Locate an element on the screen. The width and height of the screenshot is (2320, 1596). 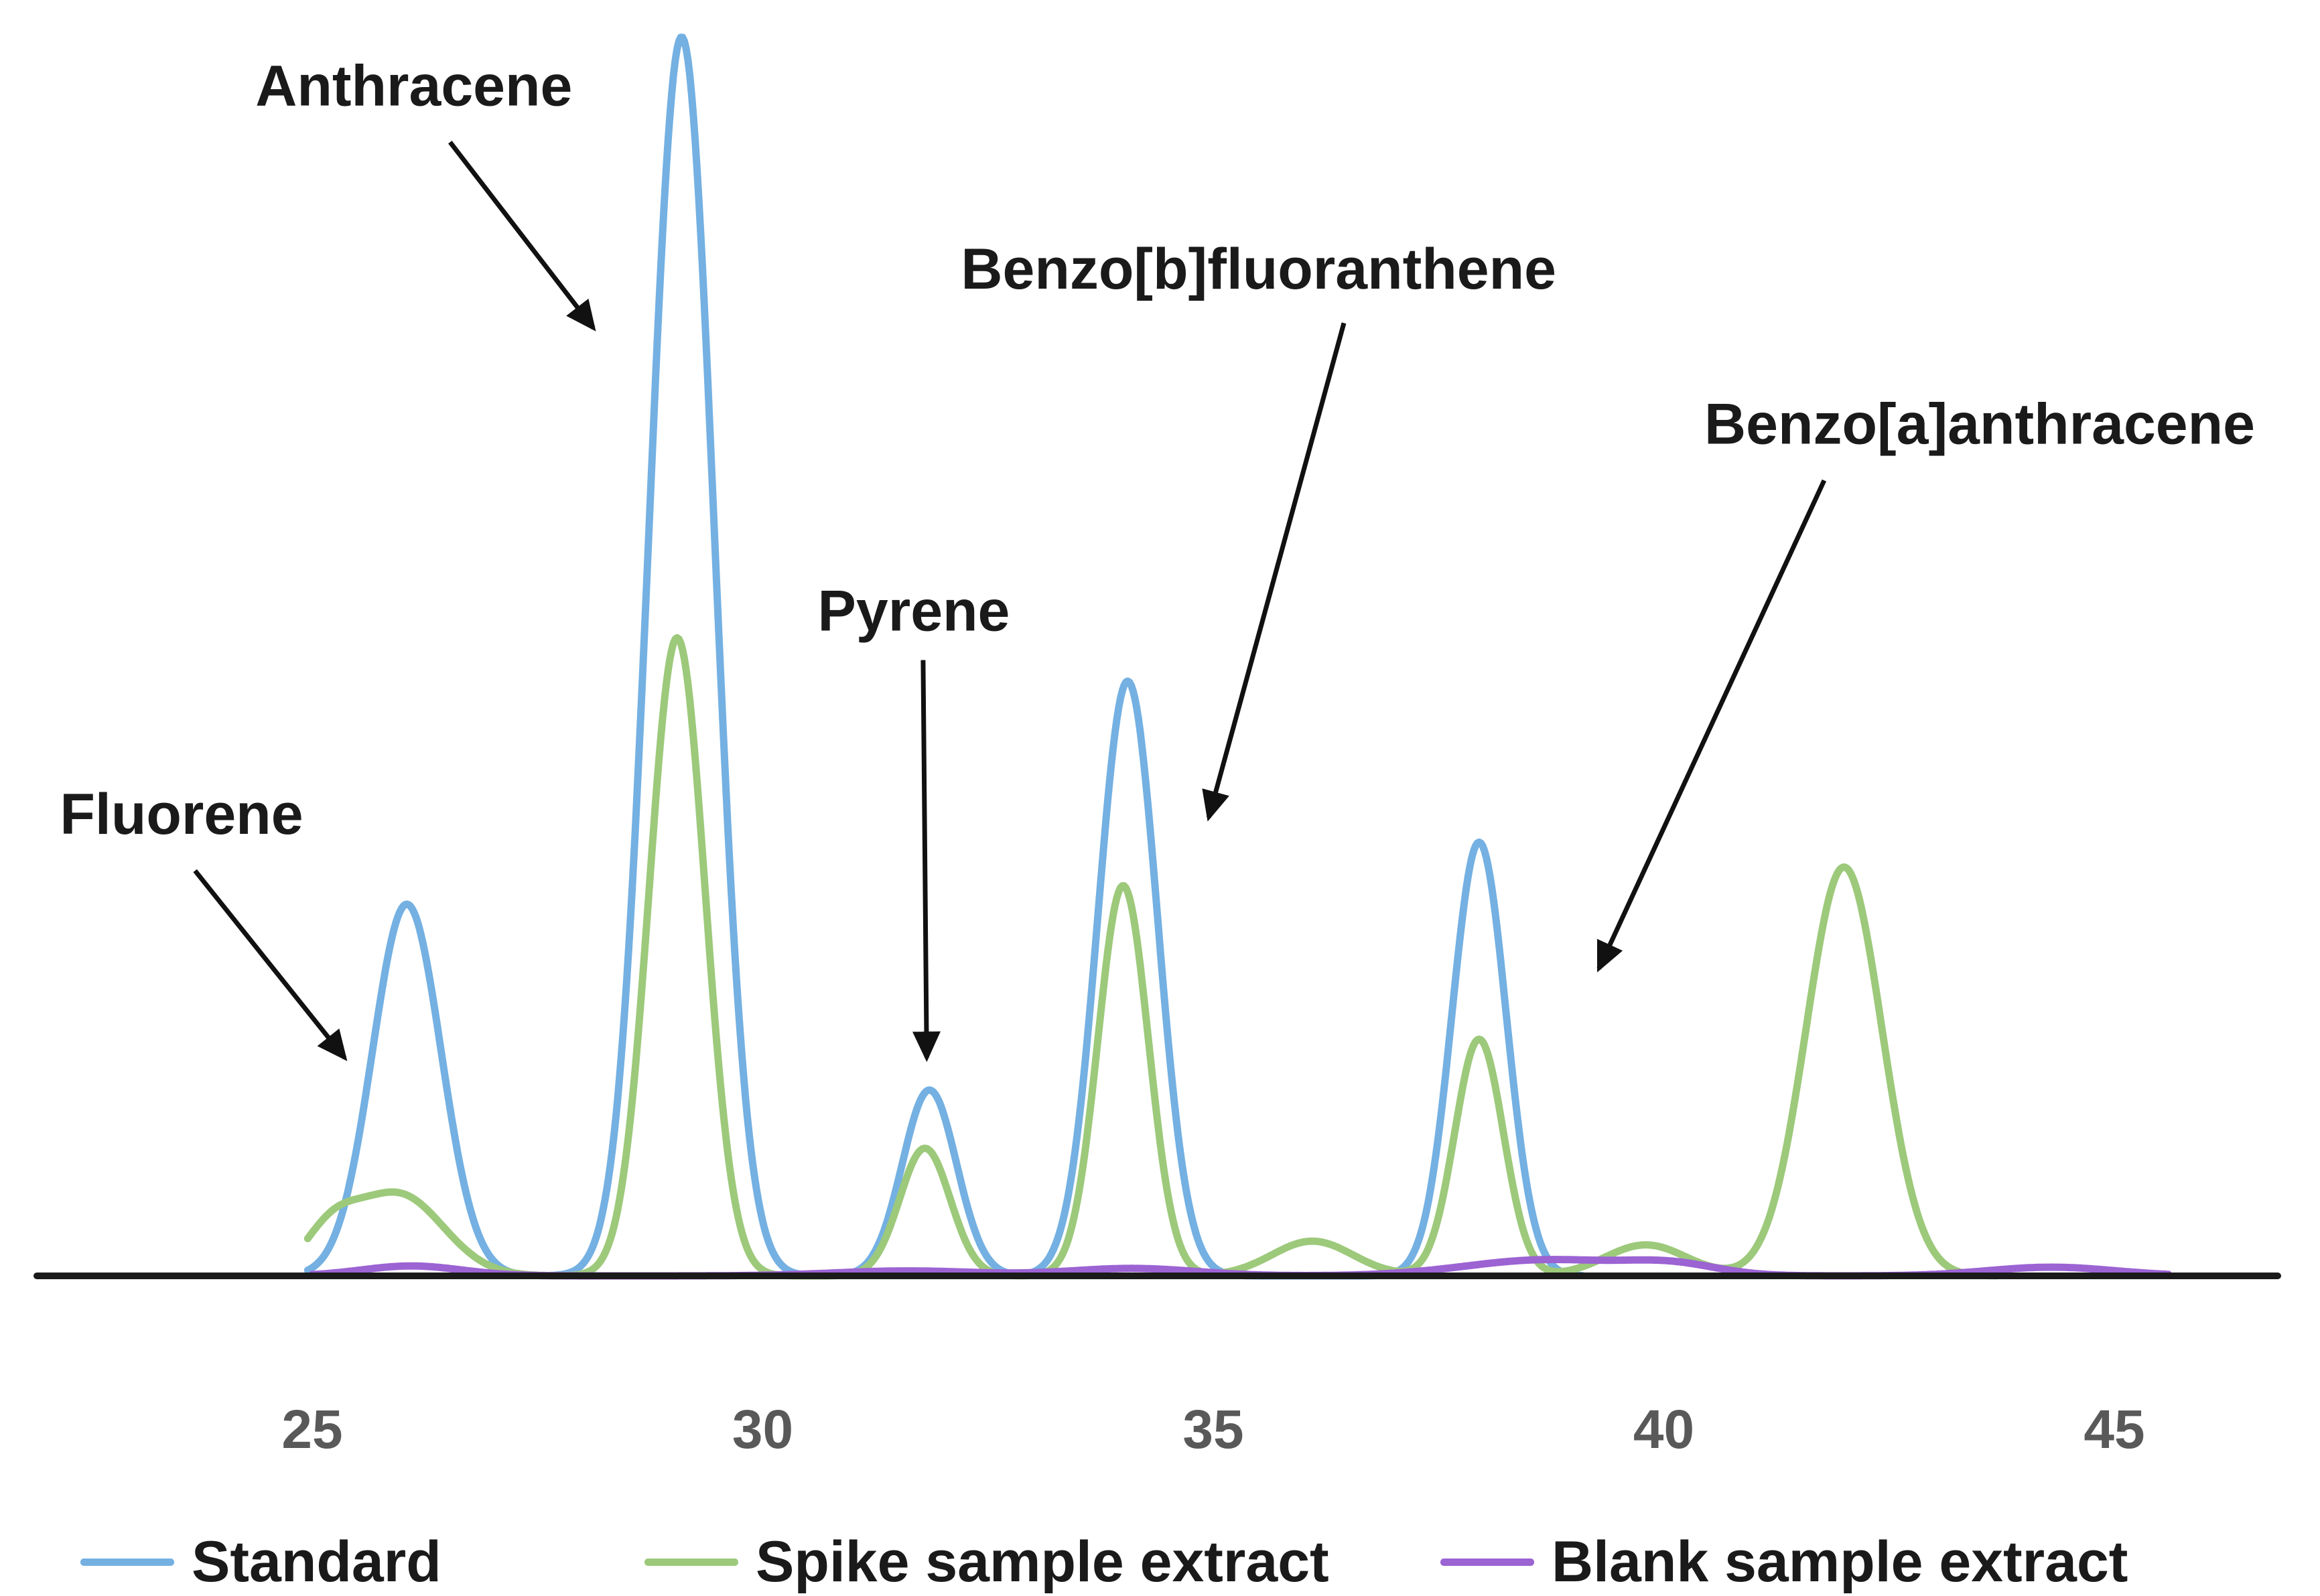
annotation-arrow-fluorene is located at coordinates (271, 965).